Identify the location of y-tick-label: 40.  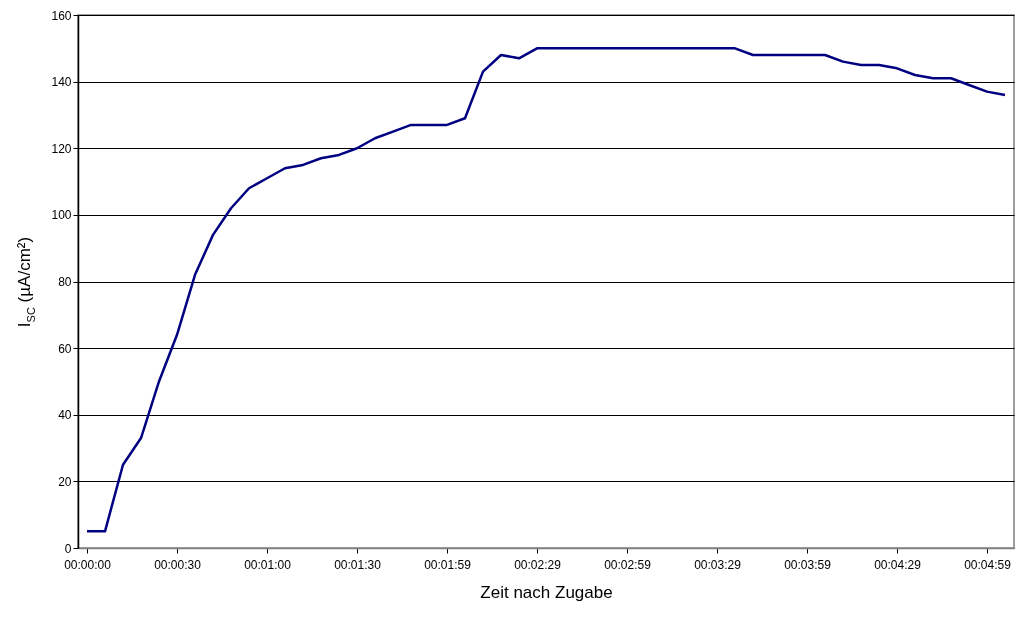
(65, 415).